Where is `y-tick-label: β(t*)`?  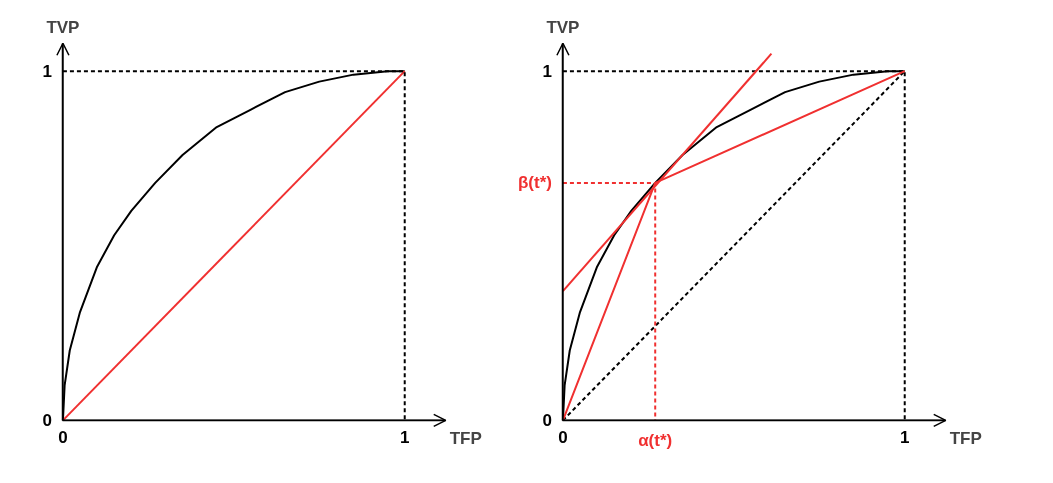 y-tick-label: β(t*) is located at coordinates (534, 183).